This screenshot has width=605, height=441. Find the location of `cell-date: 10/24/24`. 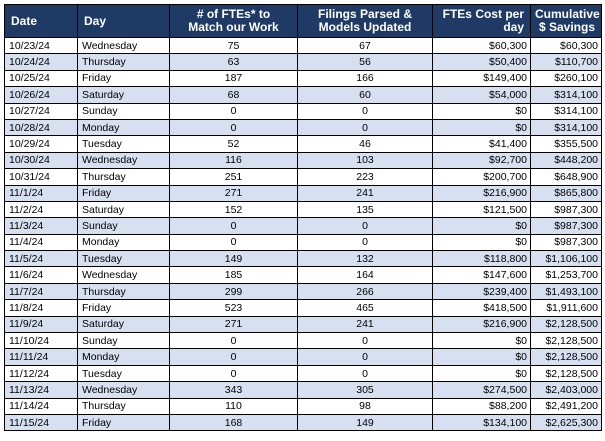

cell-date: 10/24/24 is located at coordinates (41, 62).